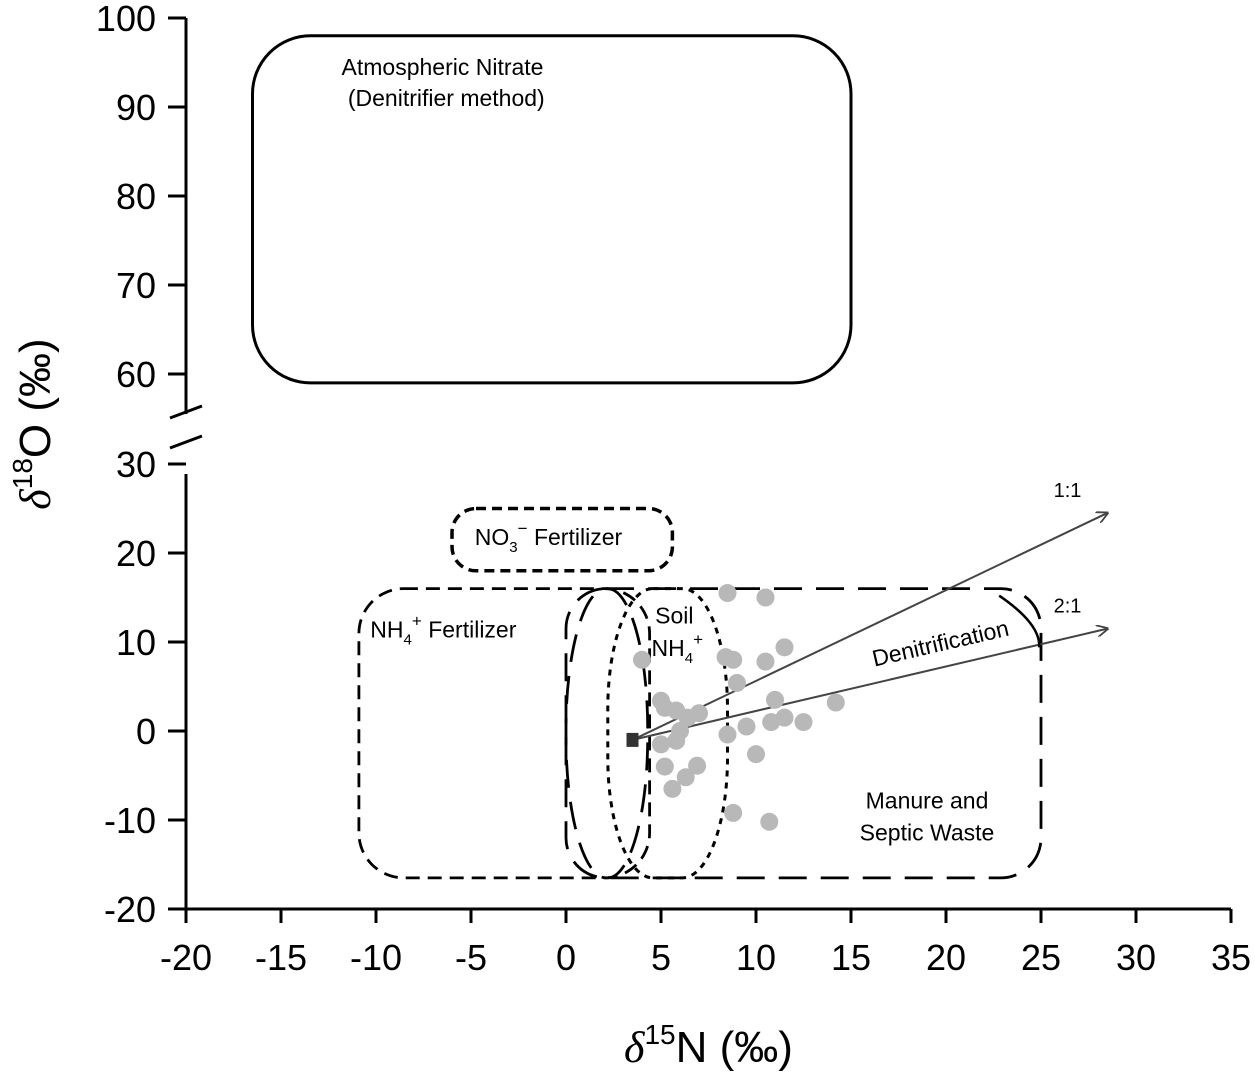 The width and height of the screenshot is (1255, 1074). I want to click on no3-fertilizer-label: NO3− Fertilizer, so click(549, 537).